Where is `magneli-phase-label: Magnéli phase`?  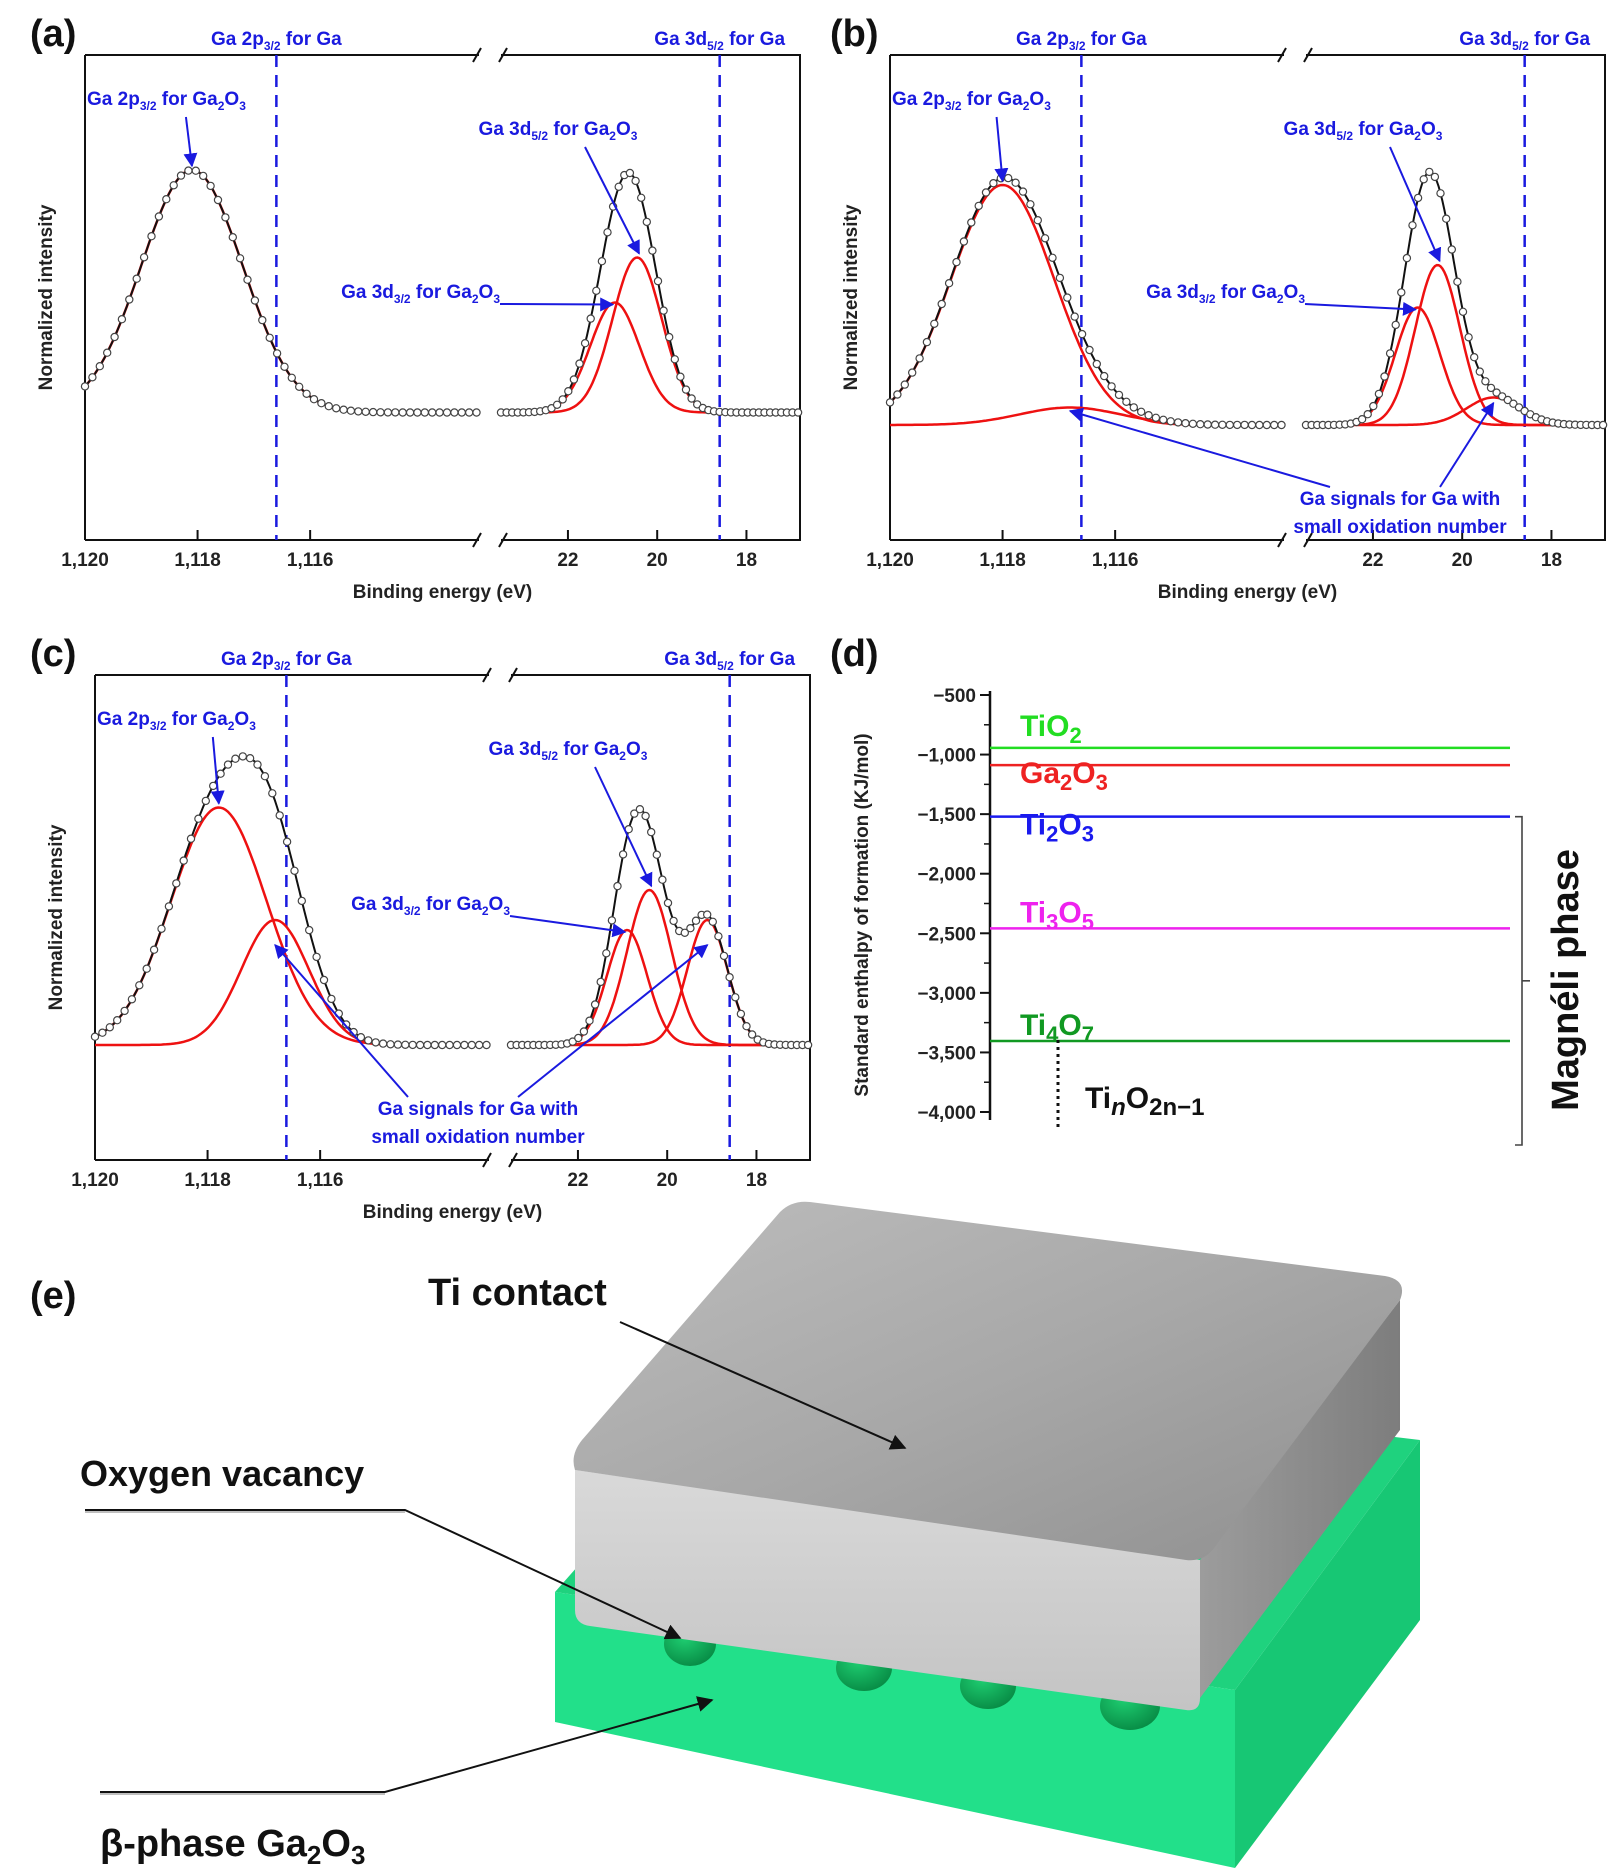 magneli-phase-label: Magnéli phase is located at coordinates (1566, 980).